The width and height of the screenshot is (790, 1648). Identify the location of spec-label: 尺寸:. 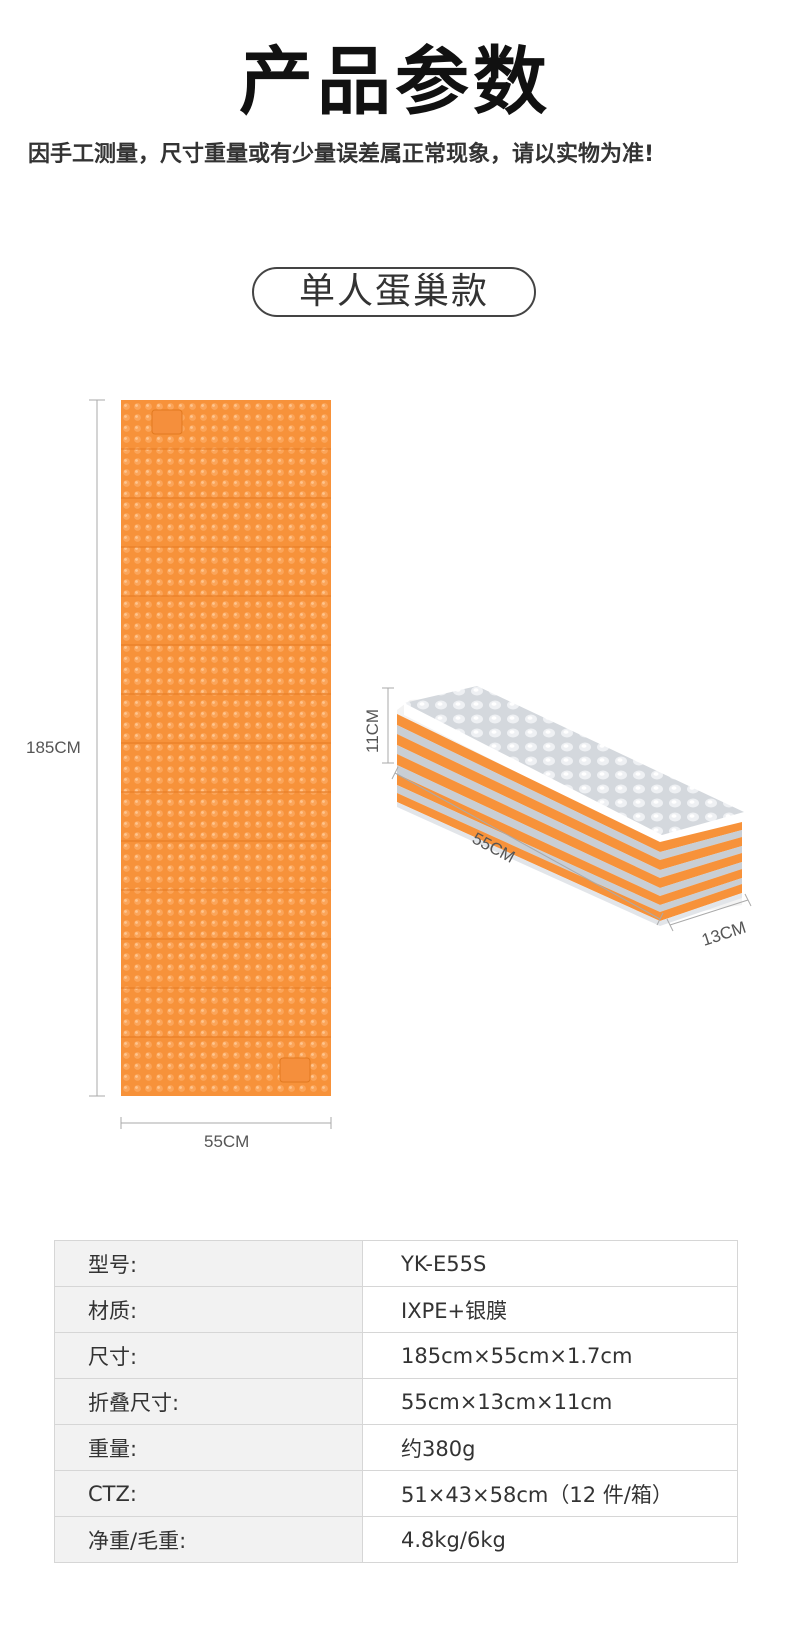
(208, 1355).